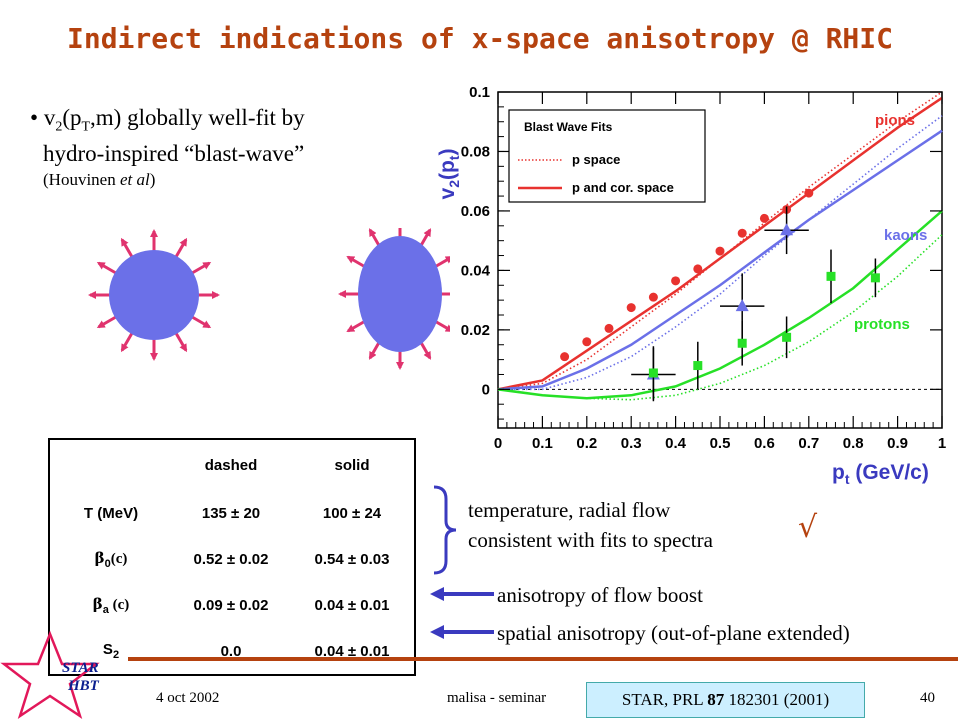 The width and height of the screenshot is (960, 720). Describe the element at coordinates (664, 699) in the screenshot. I see `reference-prefix: STAR, PRL` at that location.